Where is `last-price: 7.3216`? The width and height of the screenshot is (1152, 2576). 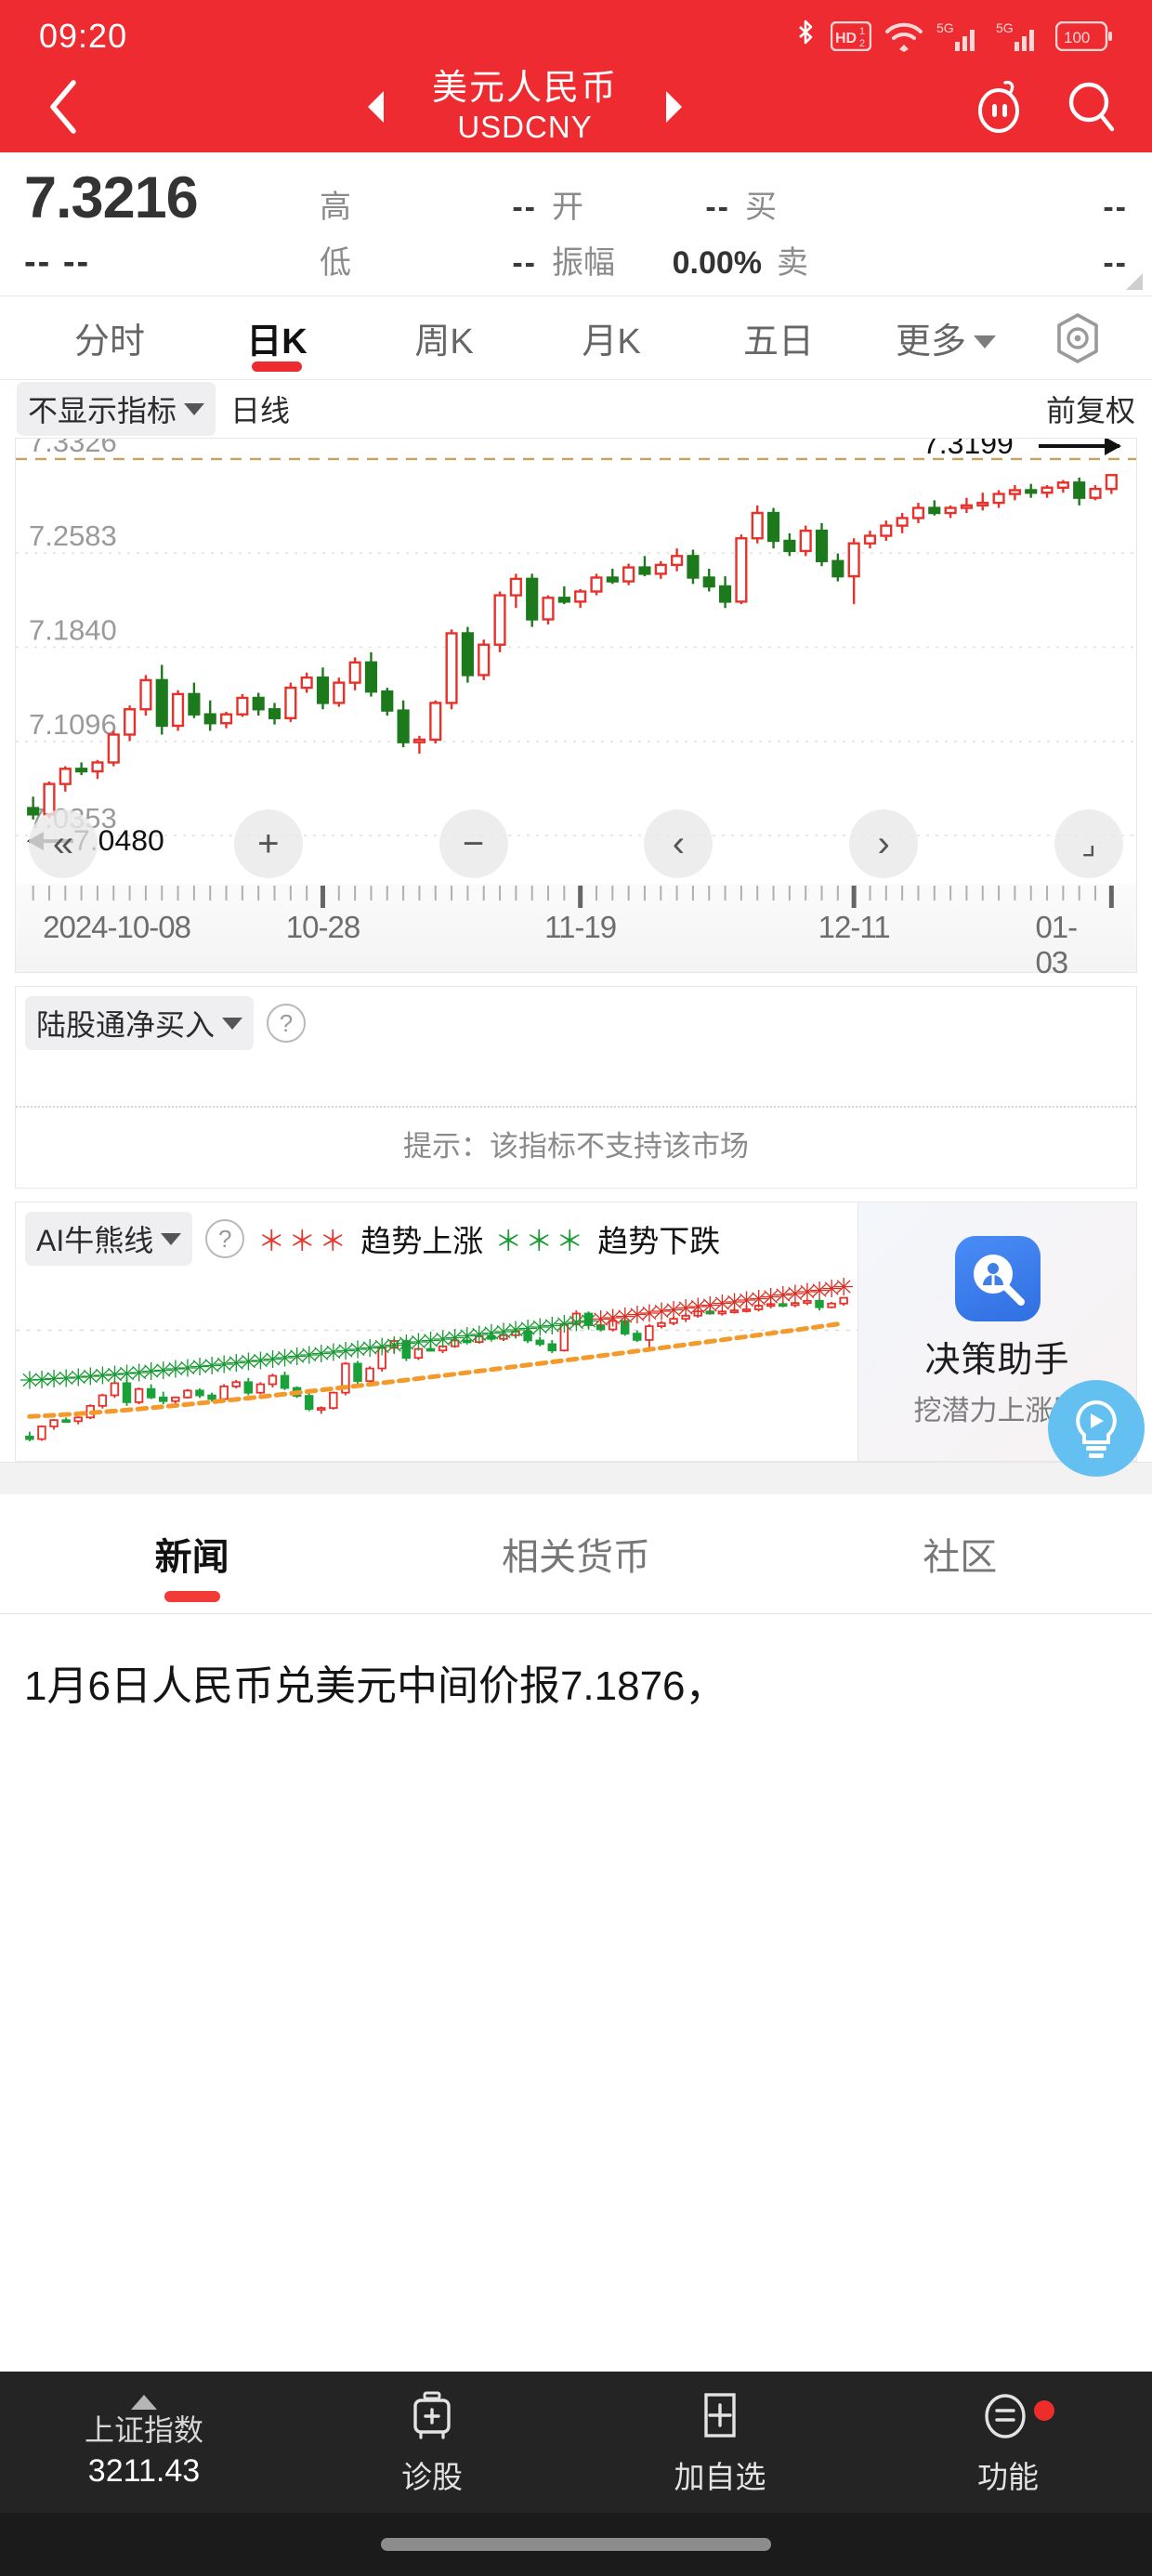 last-price: 7.3216 is located at coordinates (111, 197).